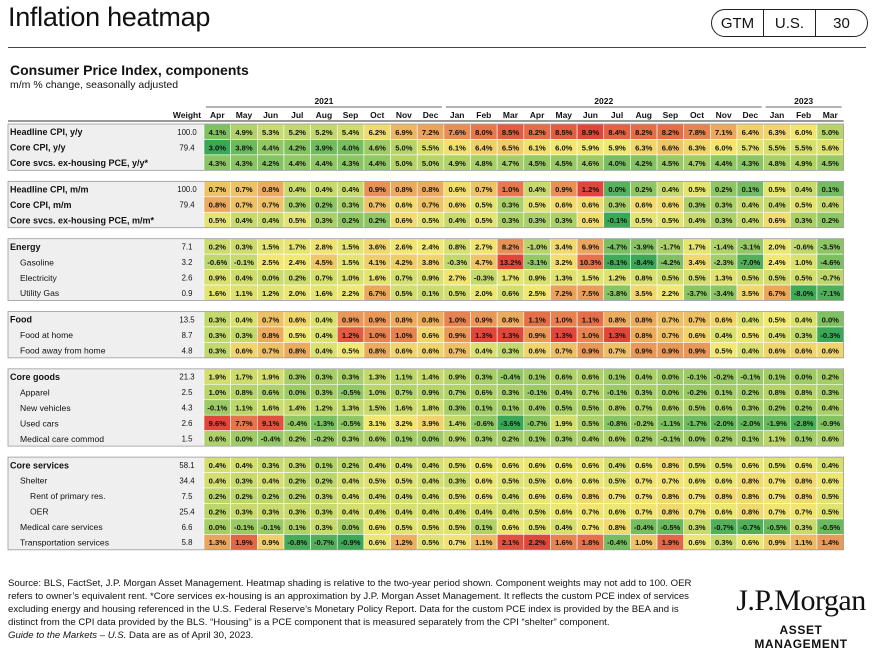 This screenshot has width=881, height=652. What do you see at coordinates (351, 465) in the screenshot?
I see `cell-value: 0.2%` at bounding box center [351, 465].